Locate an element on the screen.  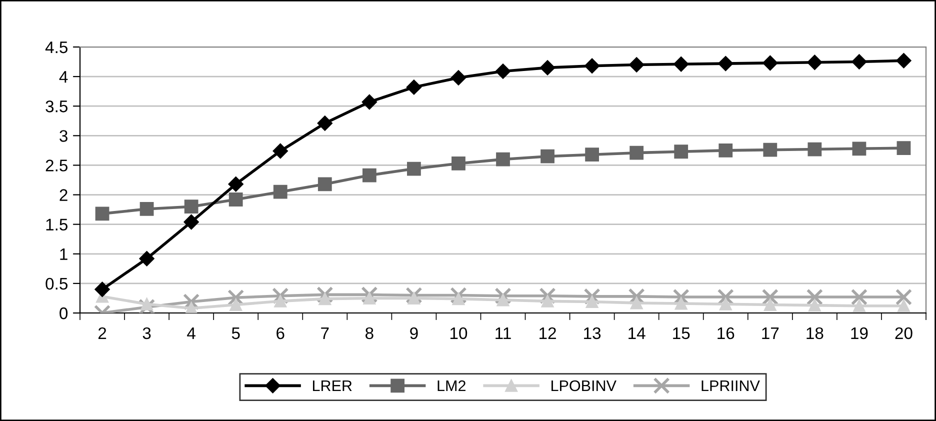
x-tick-label: 16 is located at coordinates (726, 333).